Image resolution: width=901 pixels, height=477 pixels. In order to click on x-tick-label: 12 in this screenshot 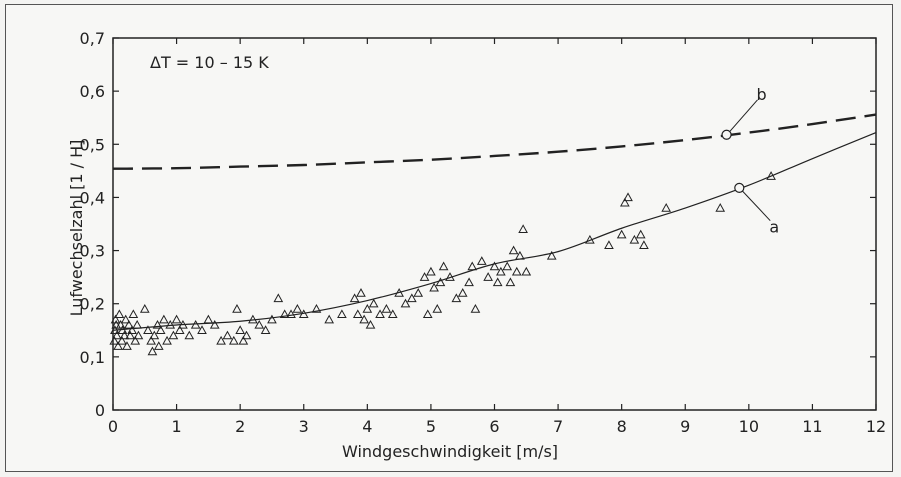, I will do `click(876, 426)`.